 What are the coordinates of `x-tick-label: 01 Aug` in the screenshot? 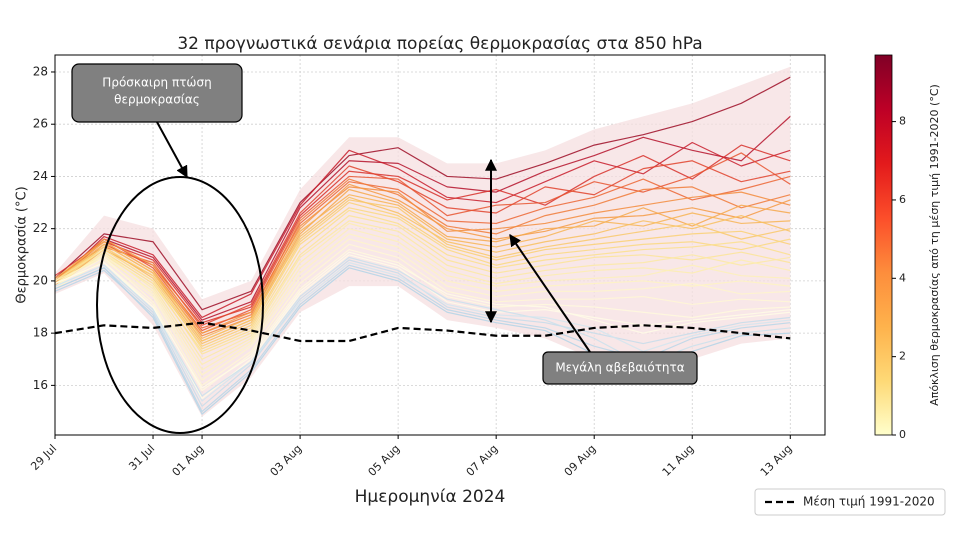 It's located at (188, 460).